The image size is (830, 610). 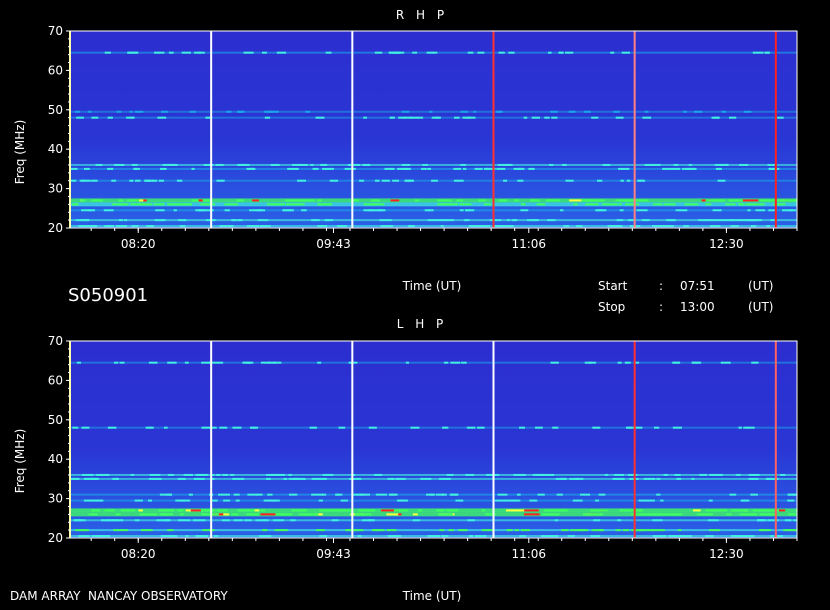 What do you see at coordinates (697, 286) in the screenshot?
I see `start-time: 07:51` at bounding box center [697, 286].